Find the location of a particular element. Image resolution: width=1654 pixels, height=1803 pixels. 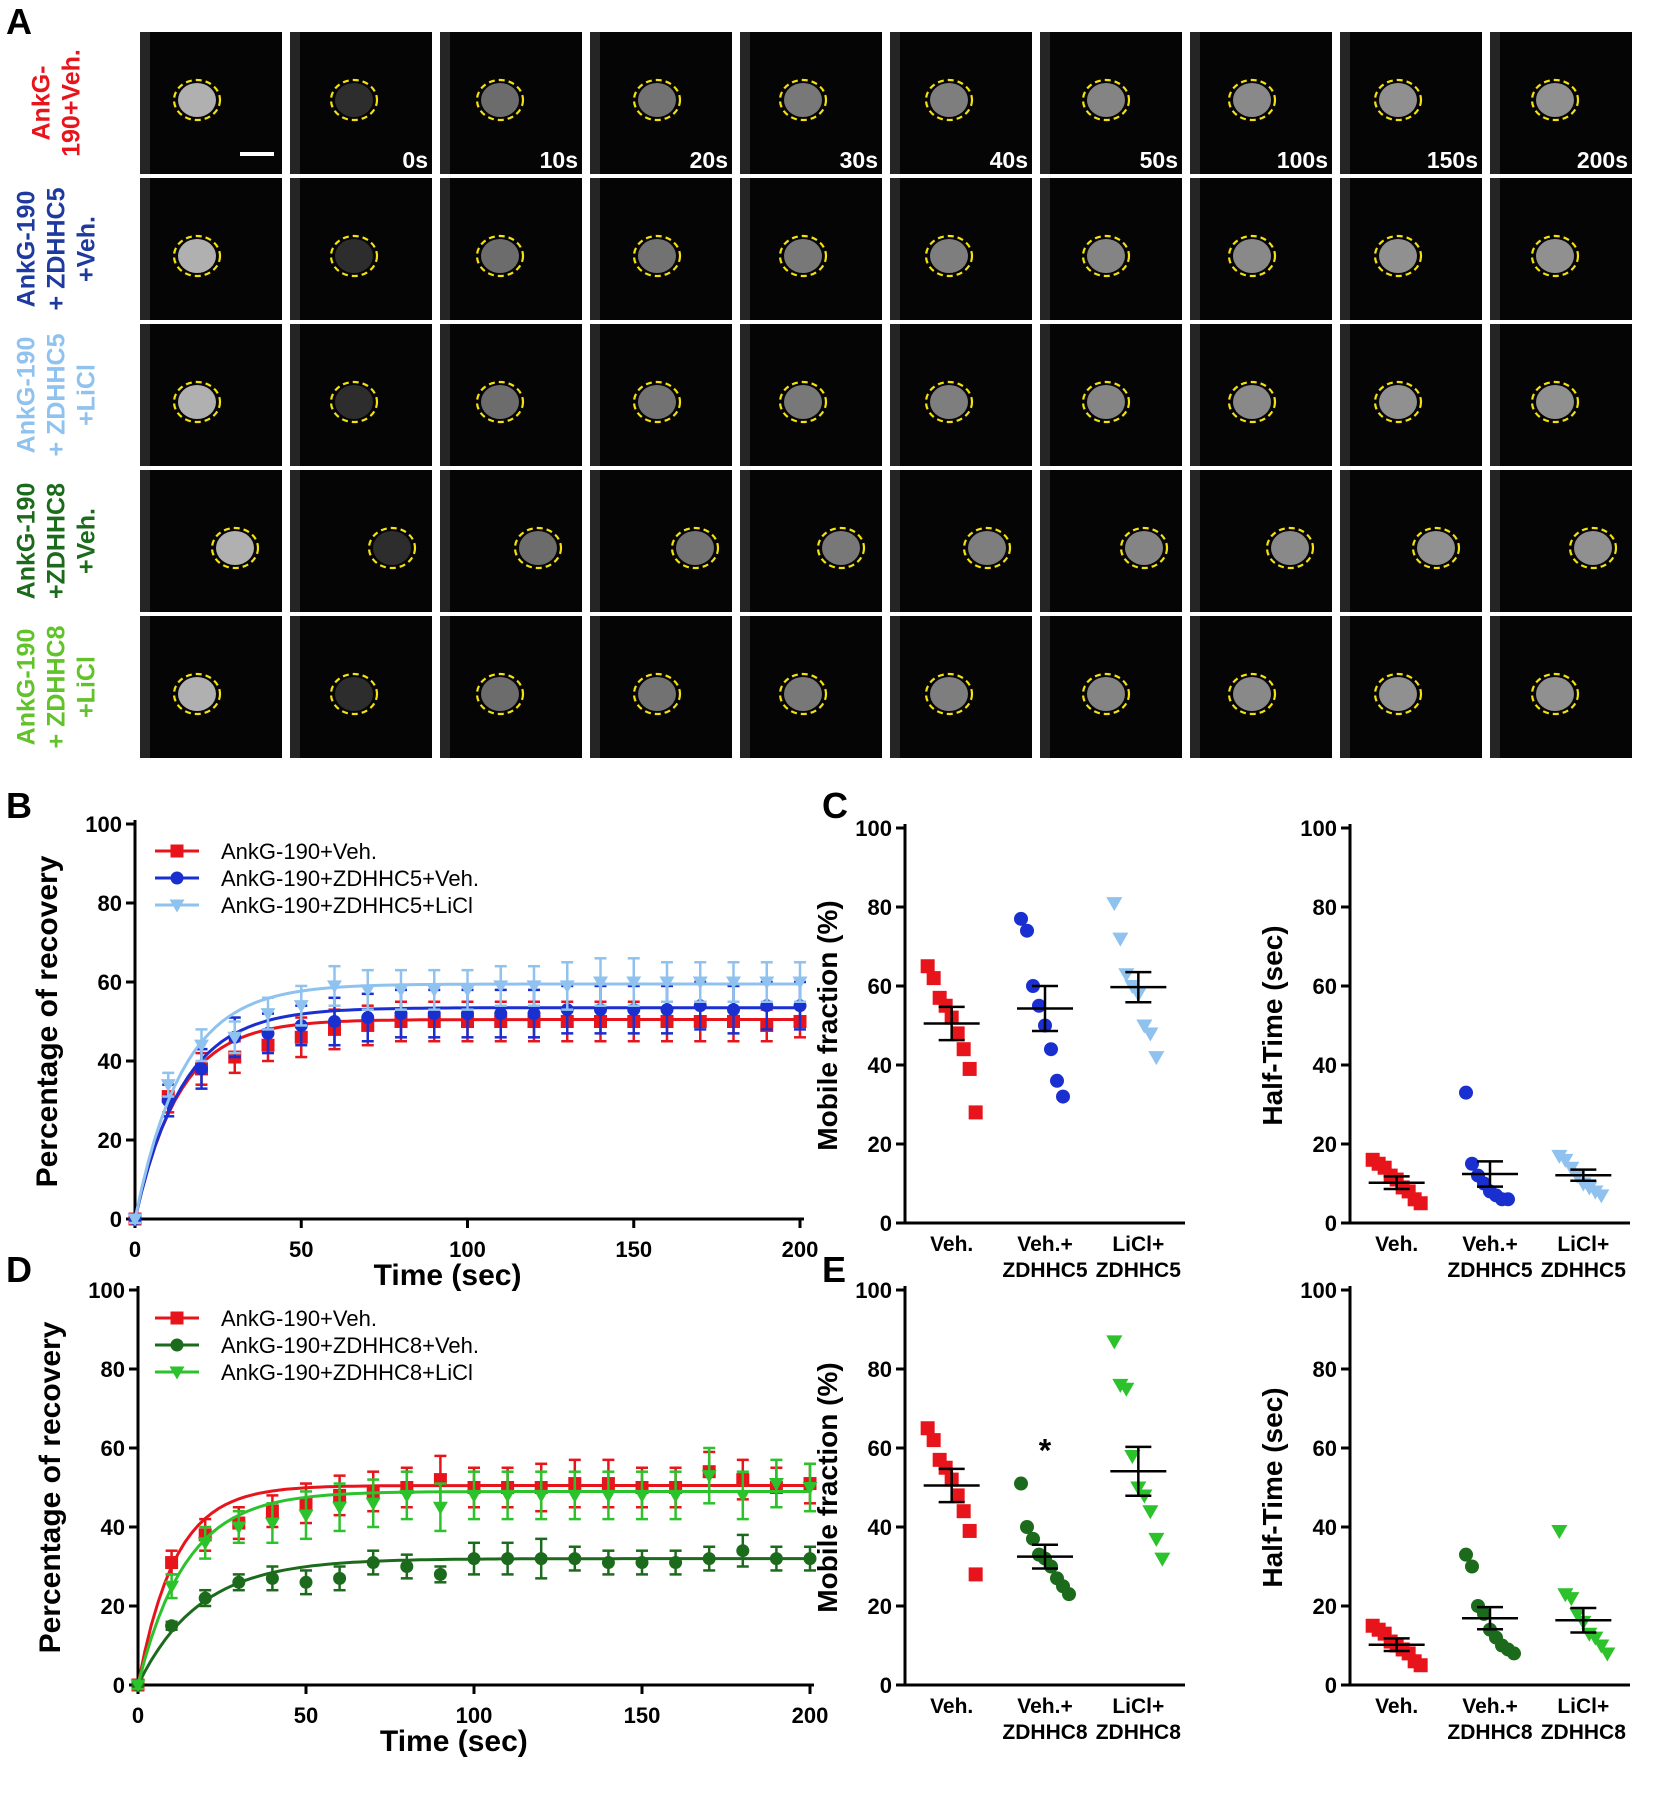

y-tick-label: 20 is located at coordinates (1325, 1144).